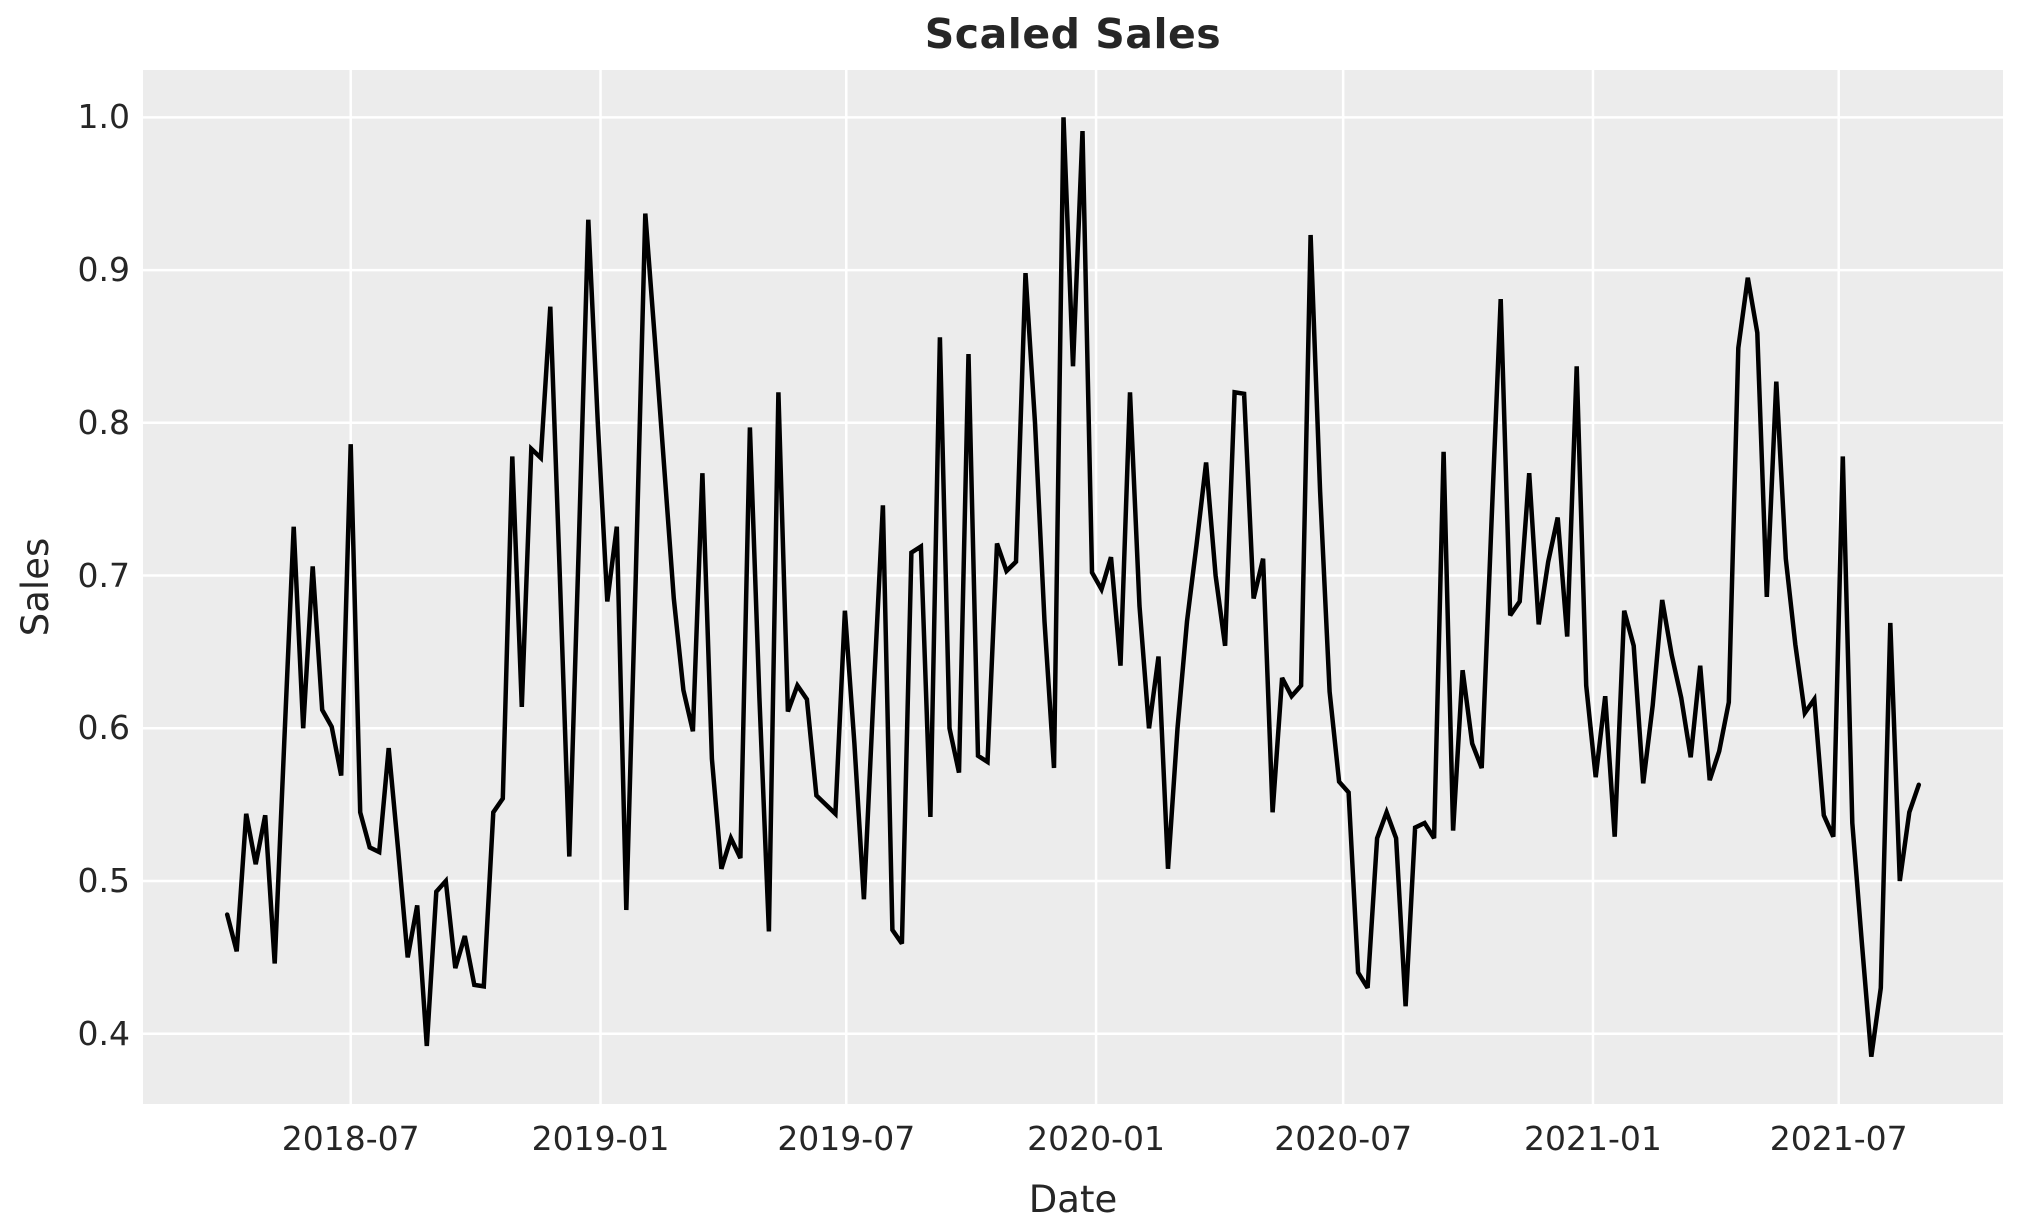  I want to click on x-tick-label: 2020-01, so click(1096, 1138).